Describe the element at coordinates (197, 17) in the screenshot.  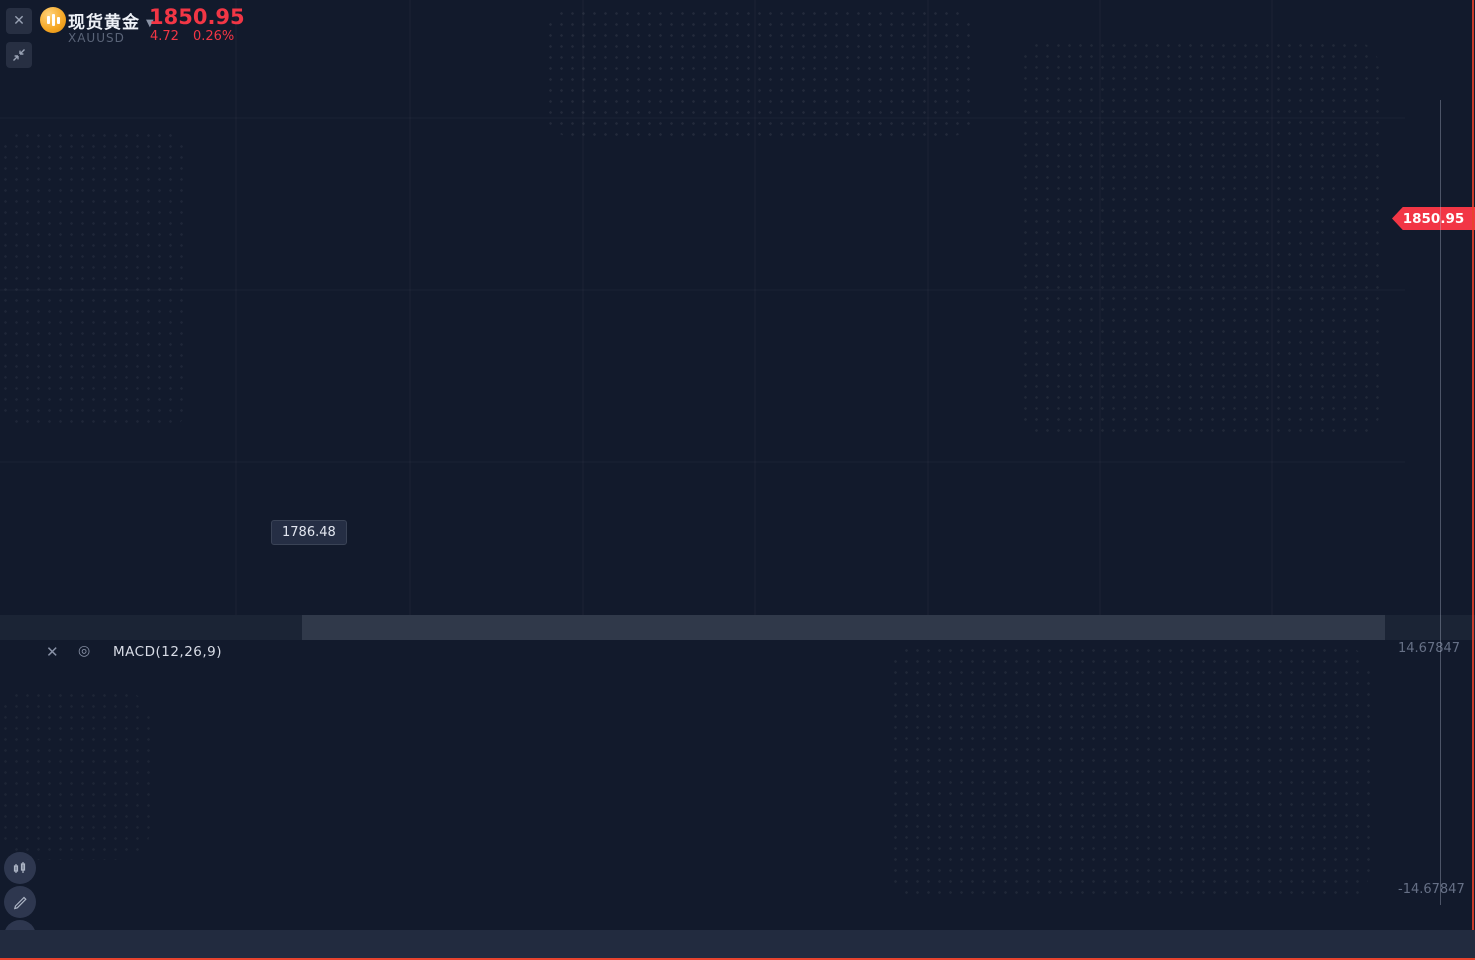
I see `last-price: 1850.95` at that location.